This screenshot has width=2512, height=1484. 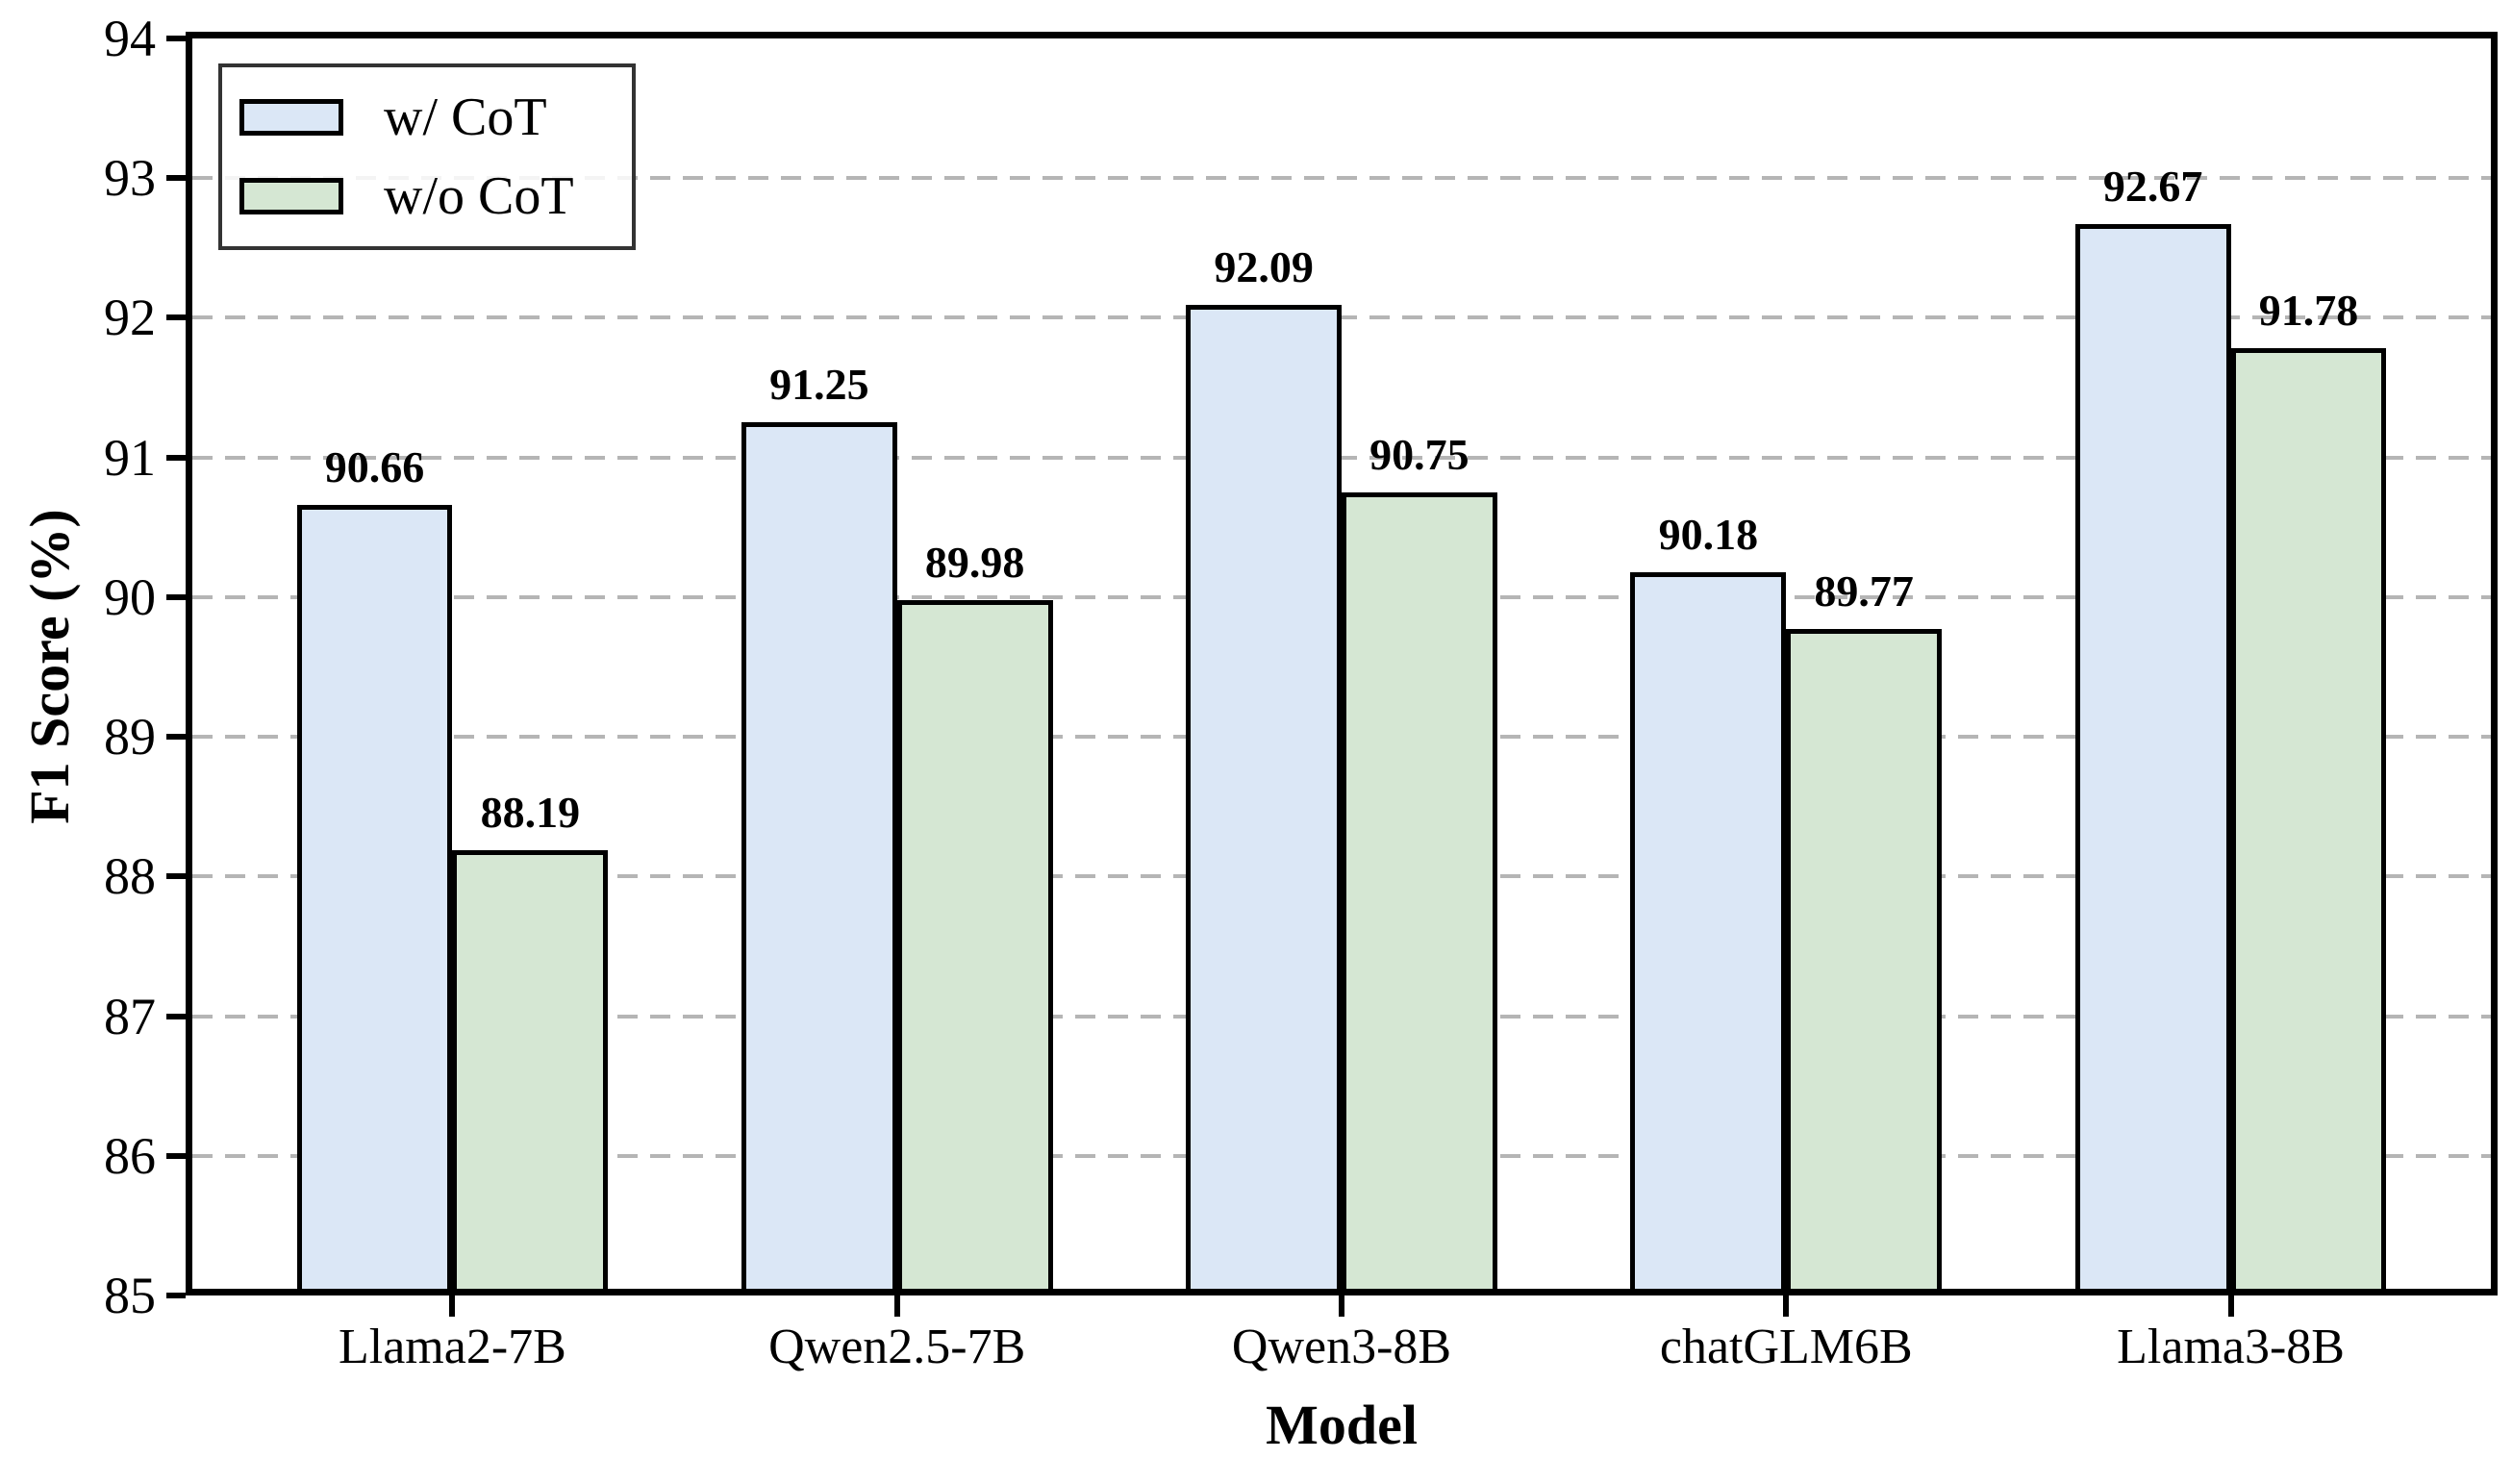 What do you see at coordinates (1787, 1306) in the screenshot?
I see `x-tick-mark-chatGLM6B` at bounding box center [1787, 1306].